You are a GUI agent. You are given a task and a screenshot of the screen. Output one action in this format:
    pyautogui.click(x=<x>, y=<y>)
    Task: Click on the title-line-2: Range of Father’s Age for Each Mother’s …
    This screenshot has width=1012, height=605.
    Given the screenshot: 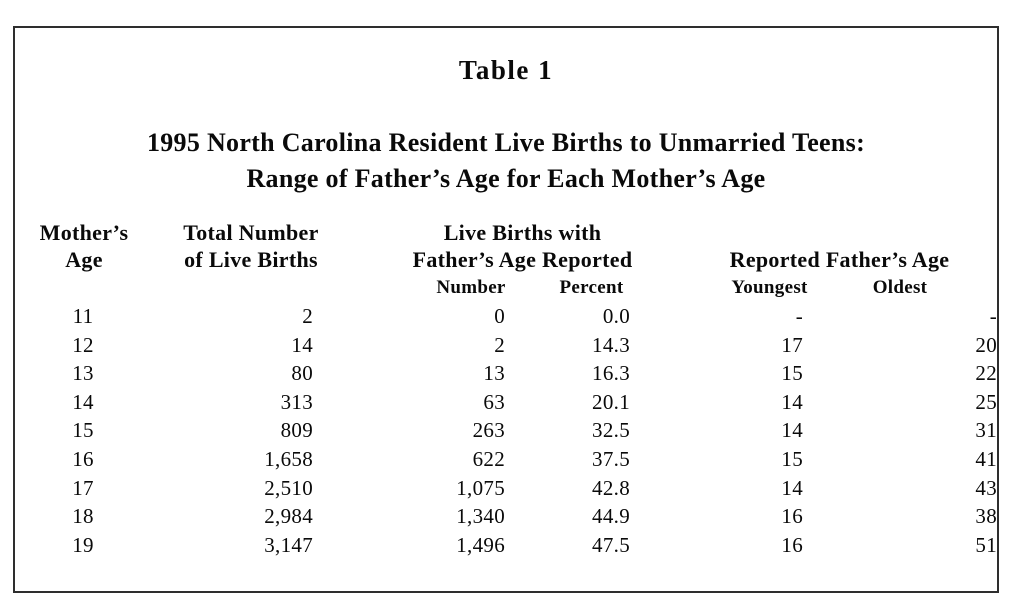 What is the action you would take?
    pyautogui.click(x=506, y=178)
    